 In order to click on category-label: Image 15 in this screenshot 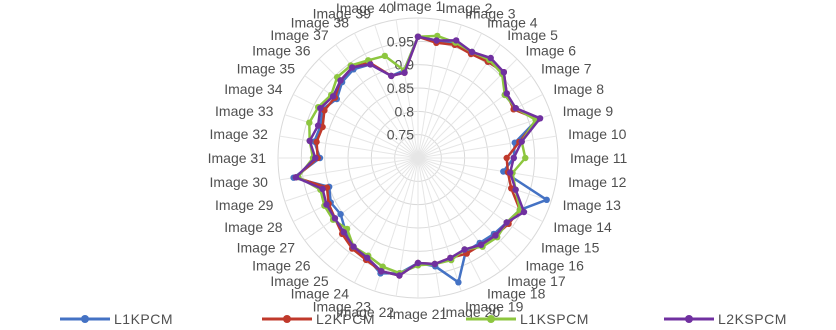, I will do `click(570, 247)`.